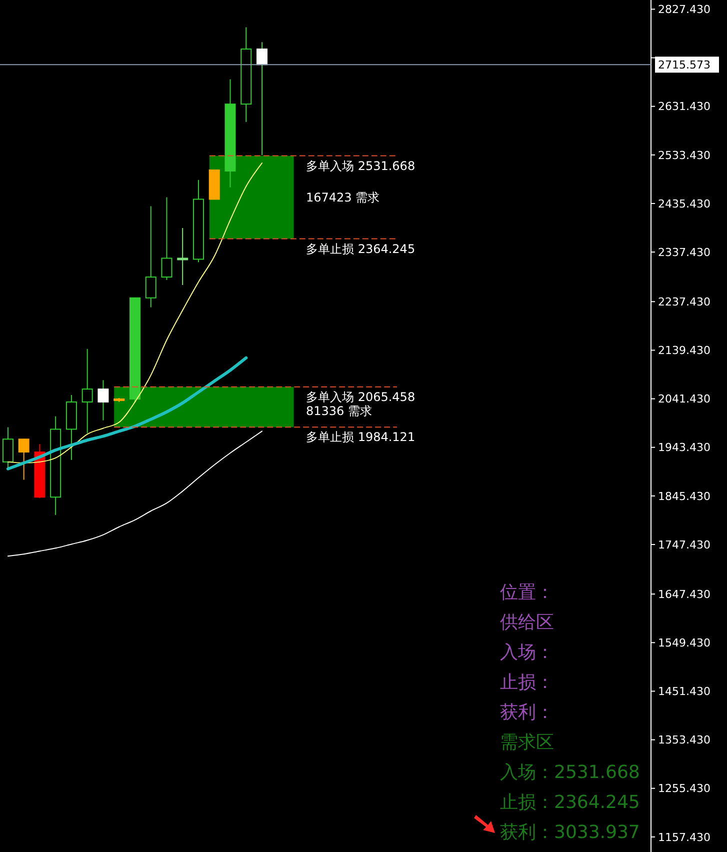  Describe the element at coordinates (684, 643) in the screenshot. I see `y-tick-label: 1549.430` at that location.